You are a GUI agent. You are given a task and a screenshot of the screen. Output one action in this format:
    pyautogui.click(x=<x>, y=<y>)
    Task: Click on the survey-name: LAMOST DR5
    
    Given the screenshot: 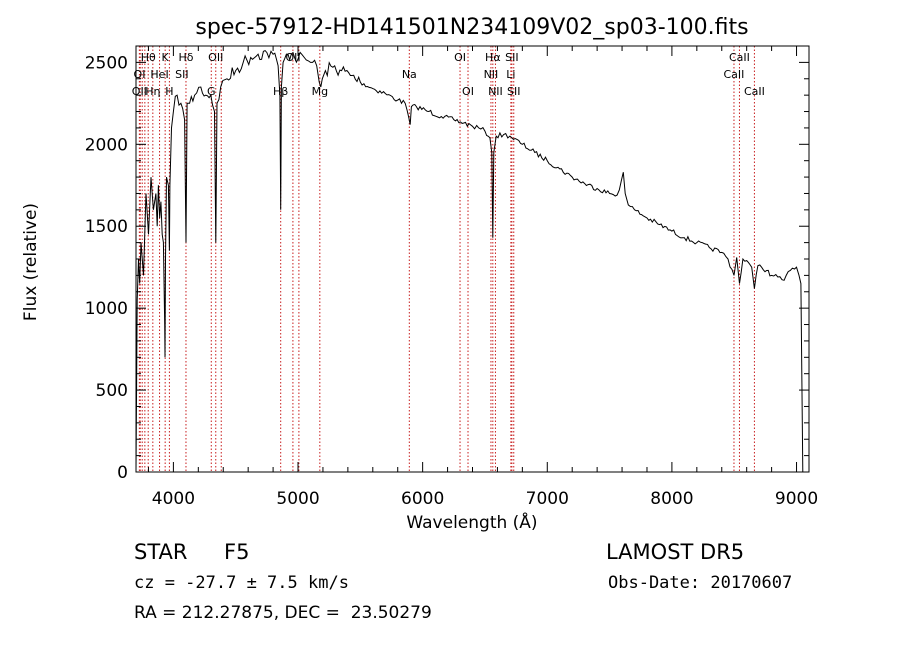 What is the action you would take?
    pyautogui.click(x=675, y=552)
    